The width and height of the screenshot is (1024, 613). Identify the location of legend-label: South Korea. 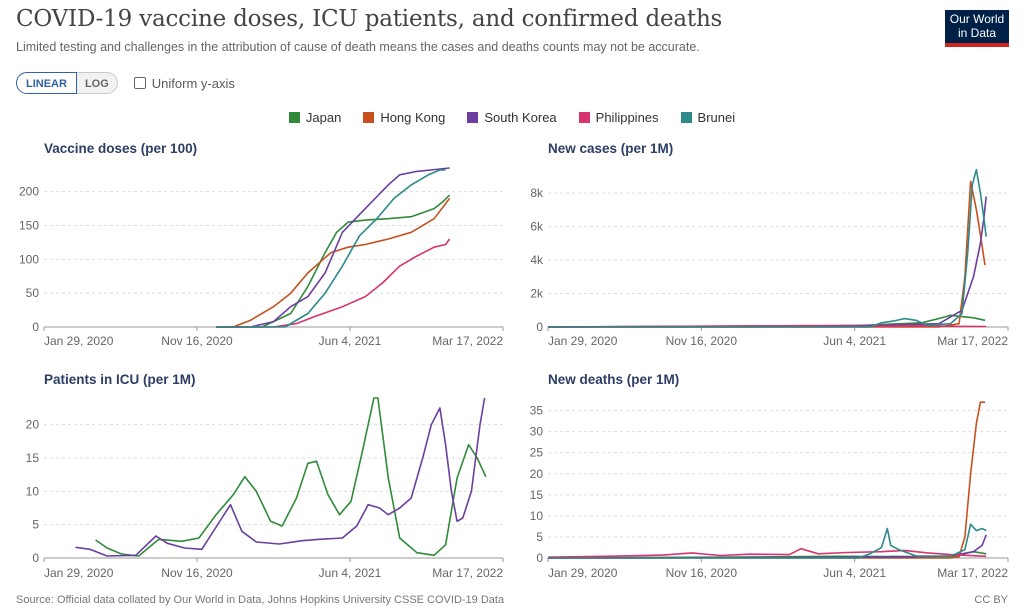
(520, 117).